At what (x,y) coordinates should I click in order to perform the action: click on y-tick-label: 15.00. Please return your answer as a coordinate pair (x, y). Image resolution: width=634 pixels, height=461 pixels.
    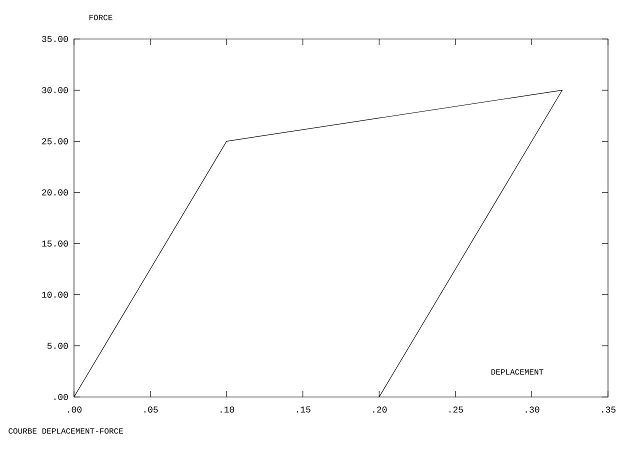
    Looking at the image, I should click on (55, 243).